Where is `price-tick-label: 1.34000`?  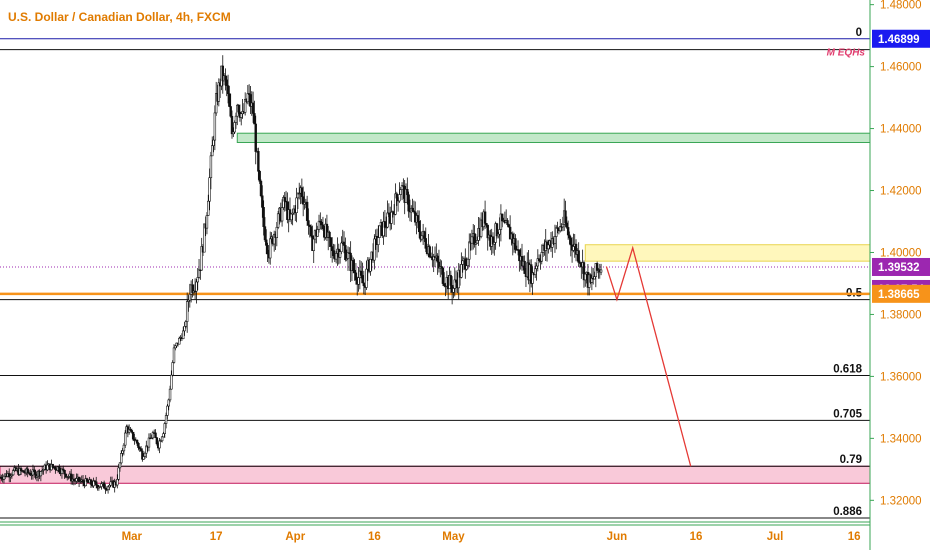
price-tick-label: 1.34000 is located at coordinates (901, 439).